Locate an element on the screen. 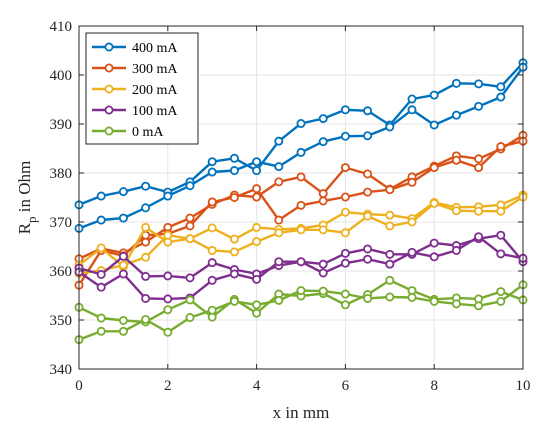 The image size is (550, 427). legend-item: 400 mA is located at coordinates (135, 48).